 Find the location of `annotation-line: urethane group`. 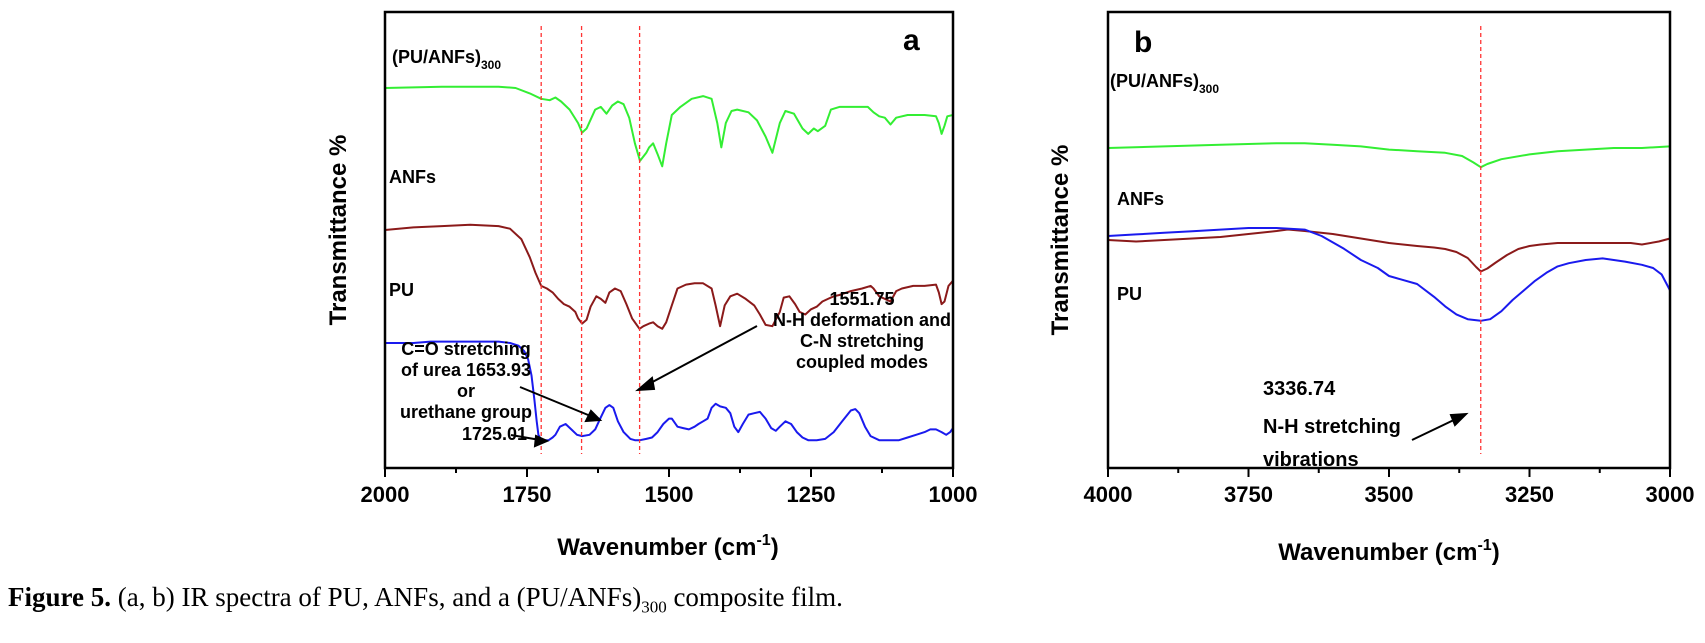

annotation-line: urethane group is located at coordinates (466, 412).